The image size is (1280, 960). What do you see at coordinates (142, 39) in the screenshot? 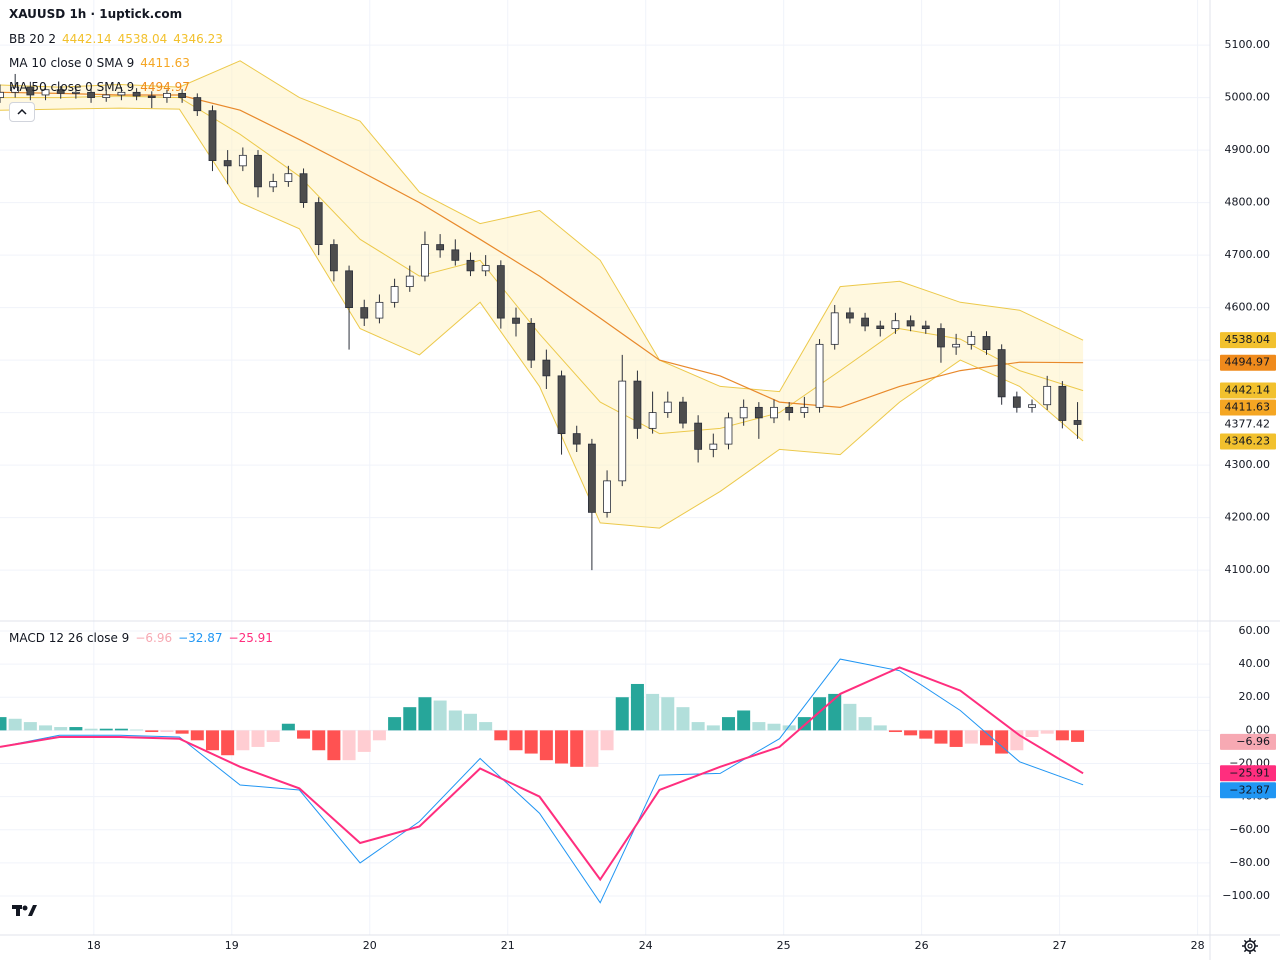
I see `legend-value: 4538.04` at bounding box center [142, 39].